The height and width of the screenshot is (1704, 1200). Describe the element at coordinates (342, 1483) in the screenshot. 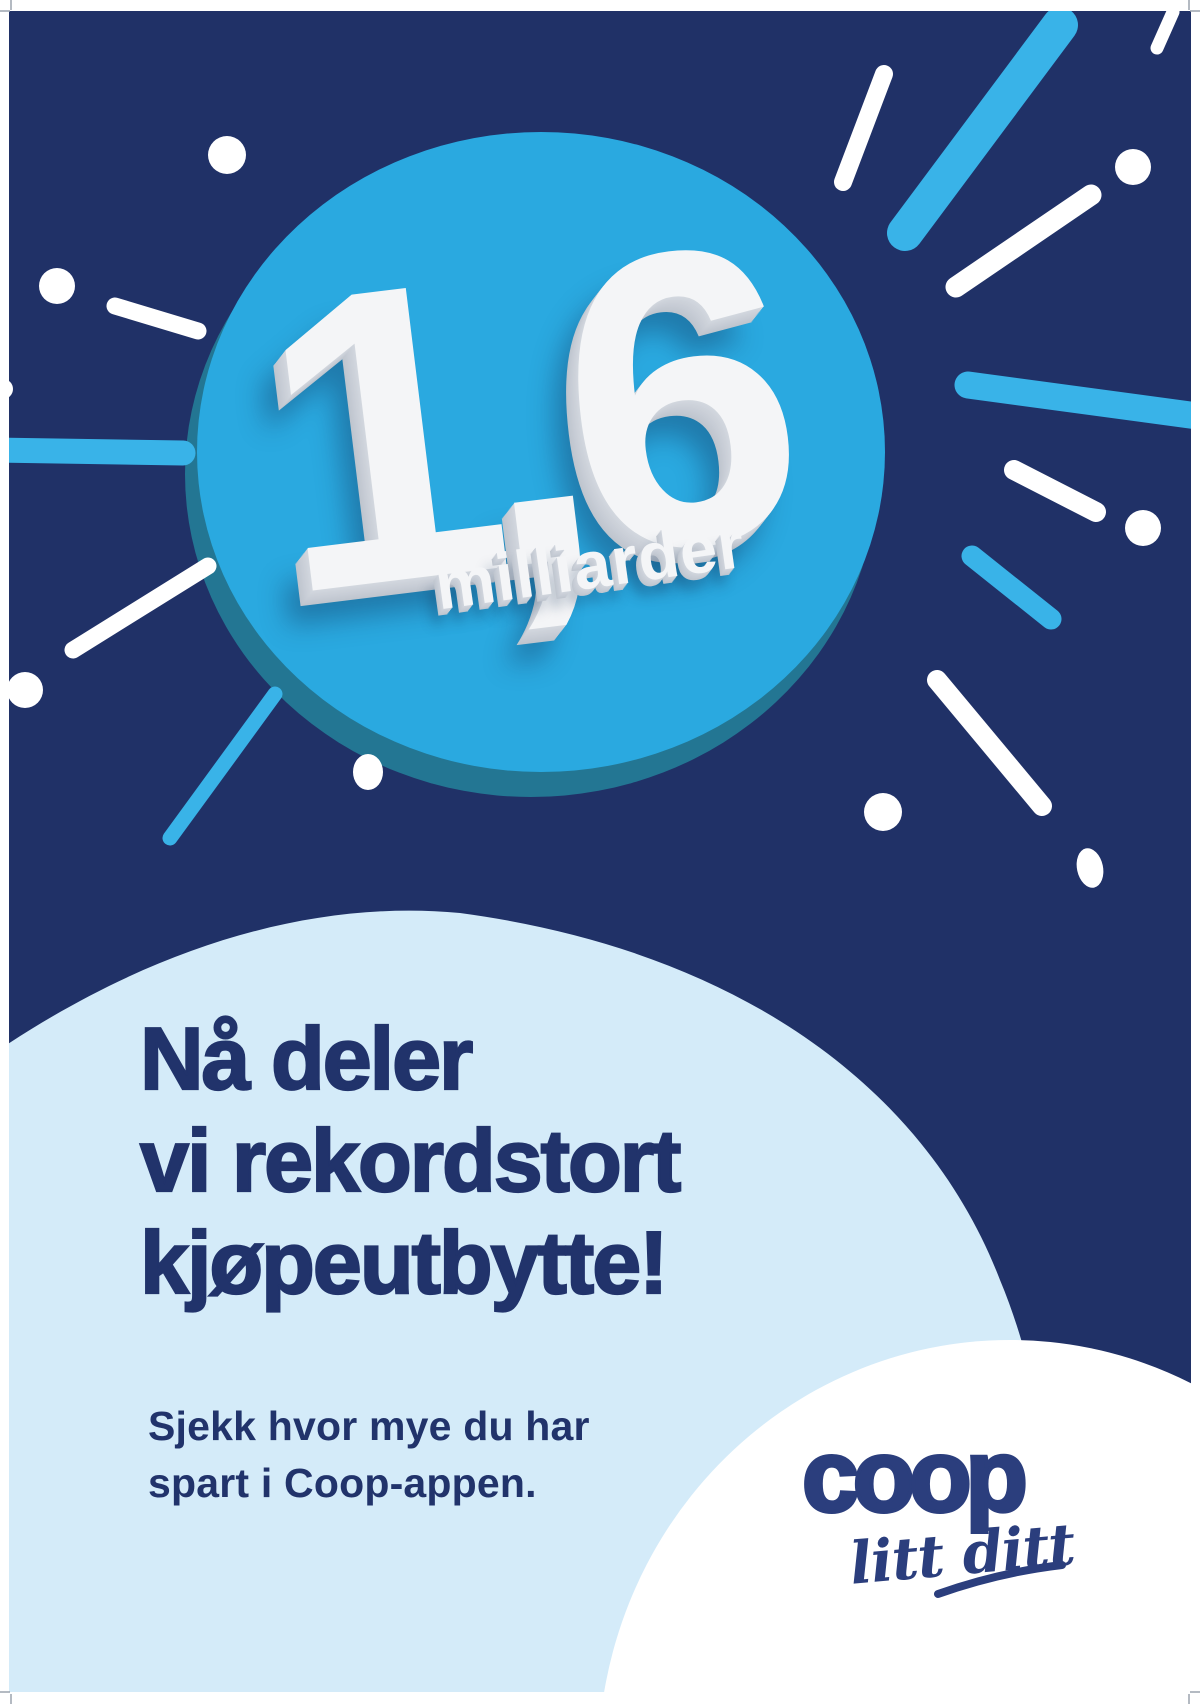

I see `body-copy-line-2: spart i Coop-appen.` at that location.